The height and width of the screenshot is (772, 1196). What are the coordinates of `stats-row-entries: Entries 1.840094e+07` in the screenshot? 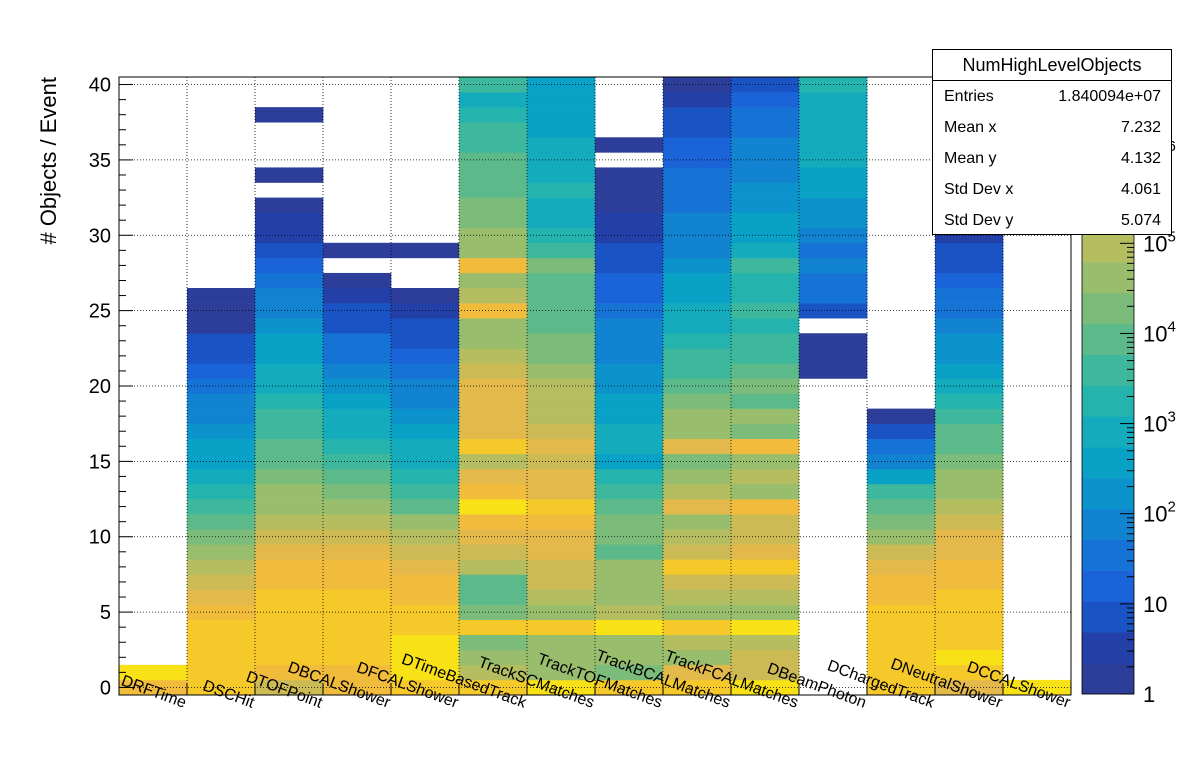 It's located at (1052, 96).